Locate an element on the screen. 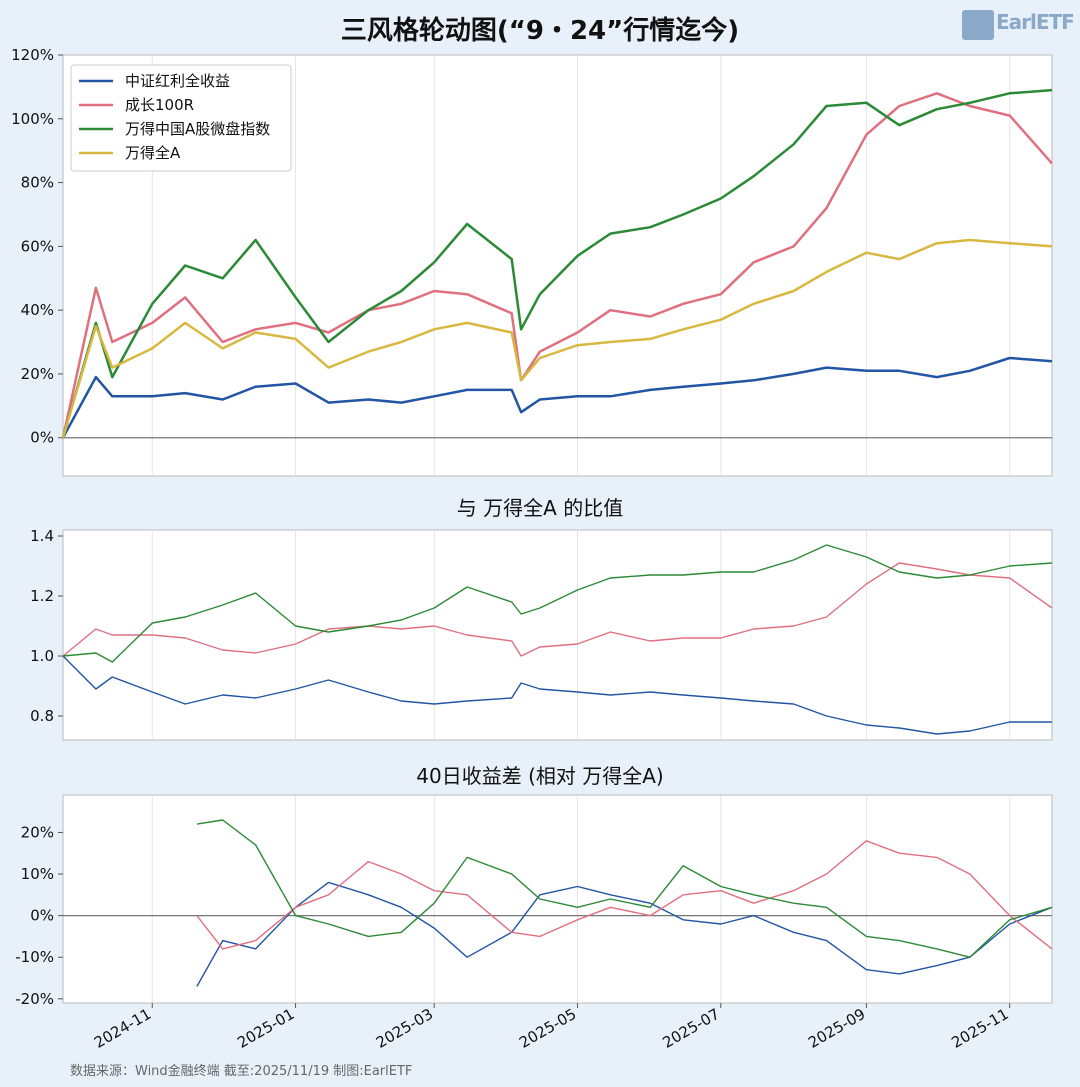  legend-box is located at coordinates (181, 118).